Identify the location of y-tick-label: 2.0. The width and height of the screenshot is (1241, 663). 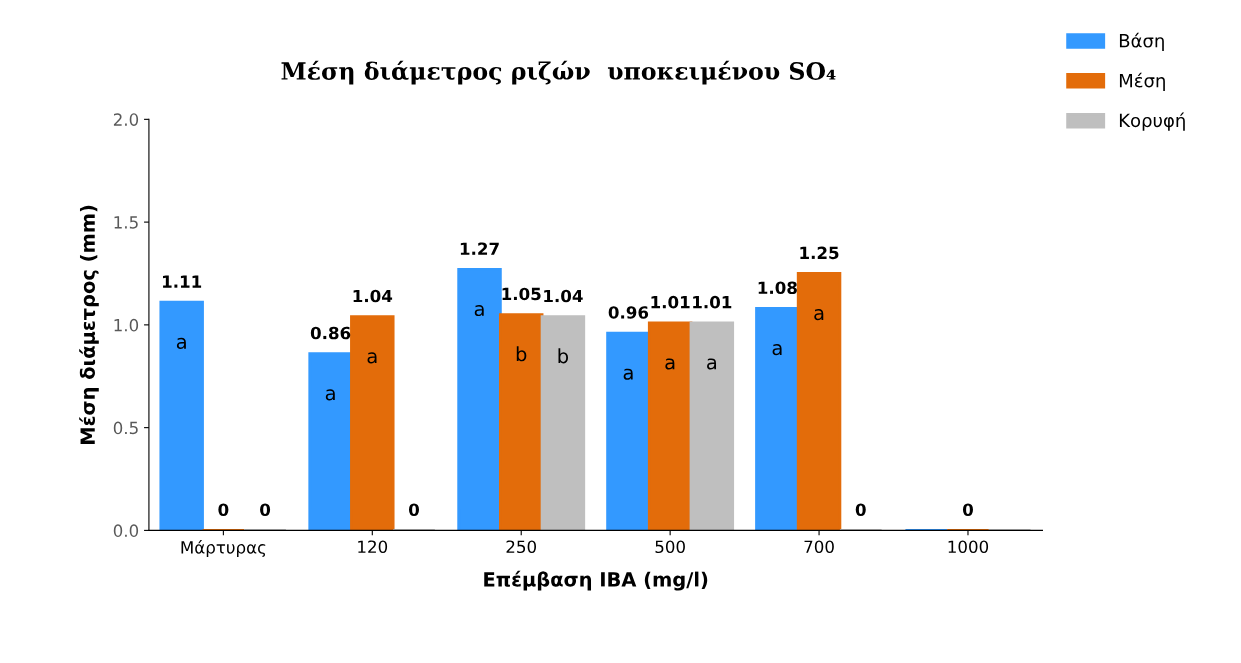
(126, 119).